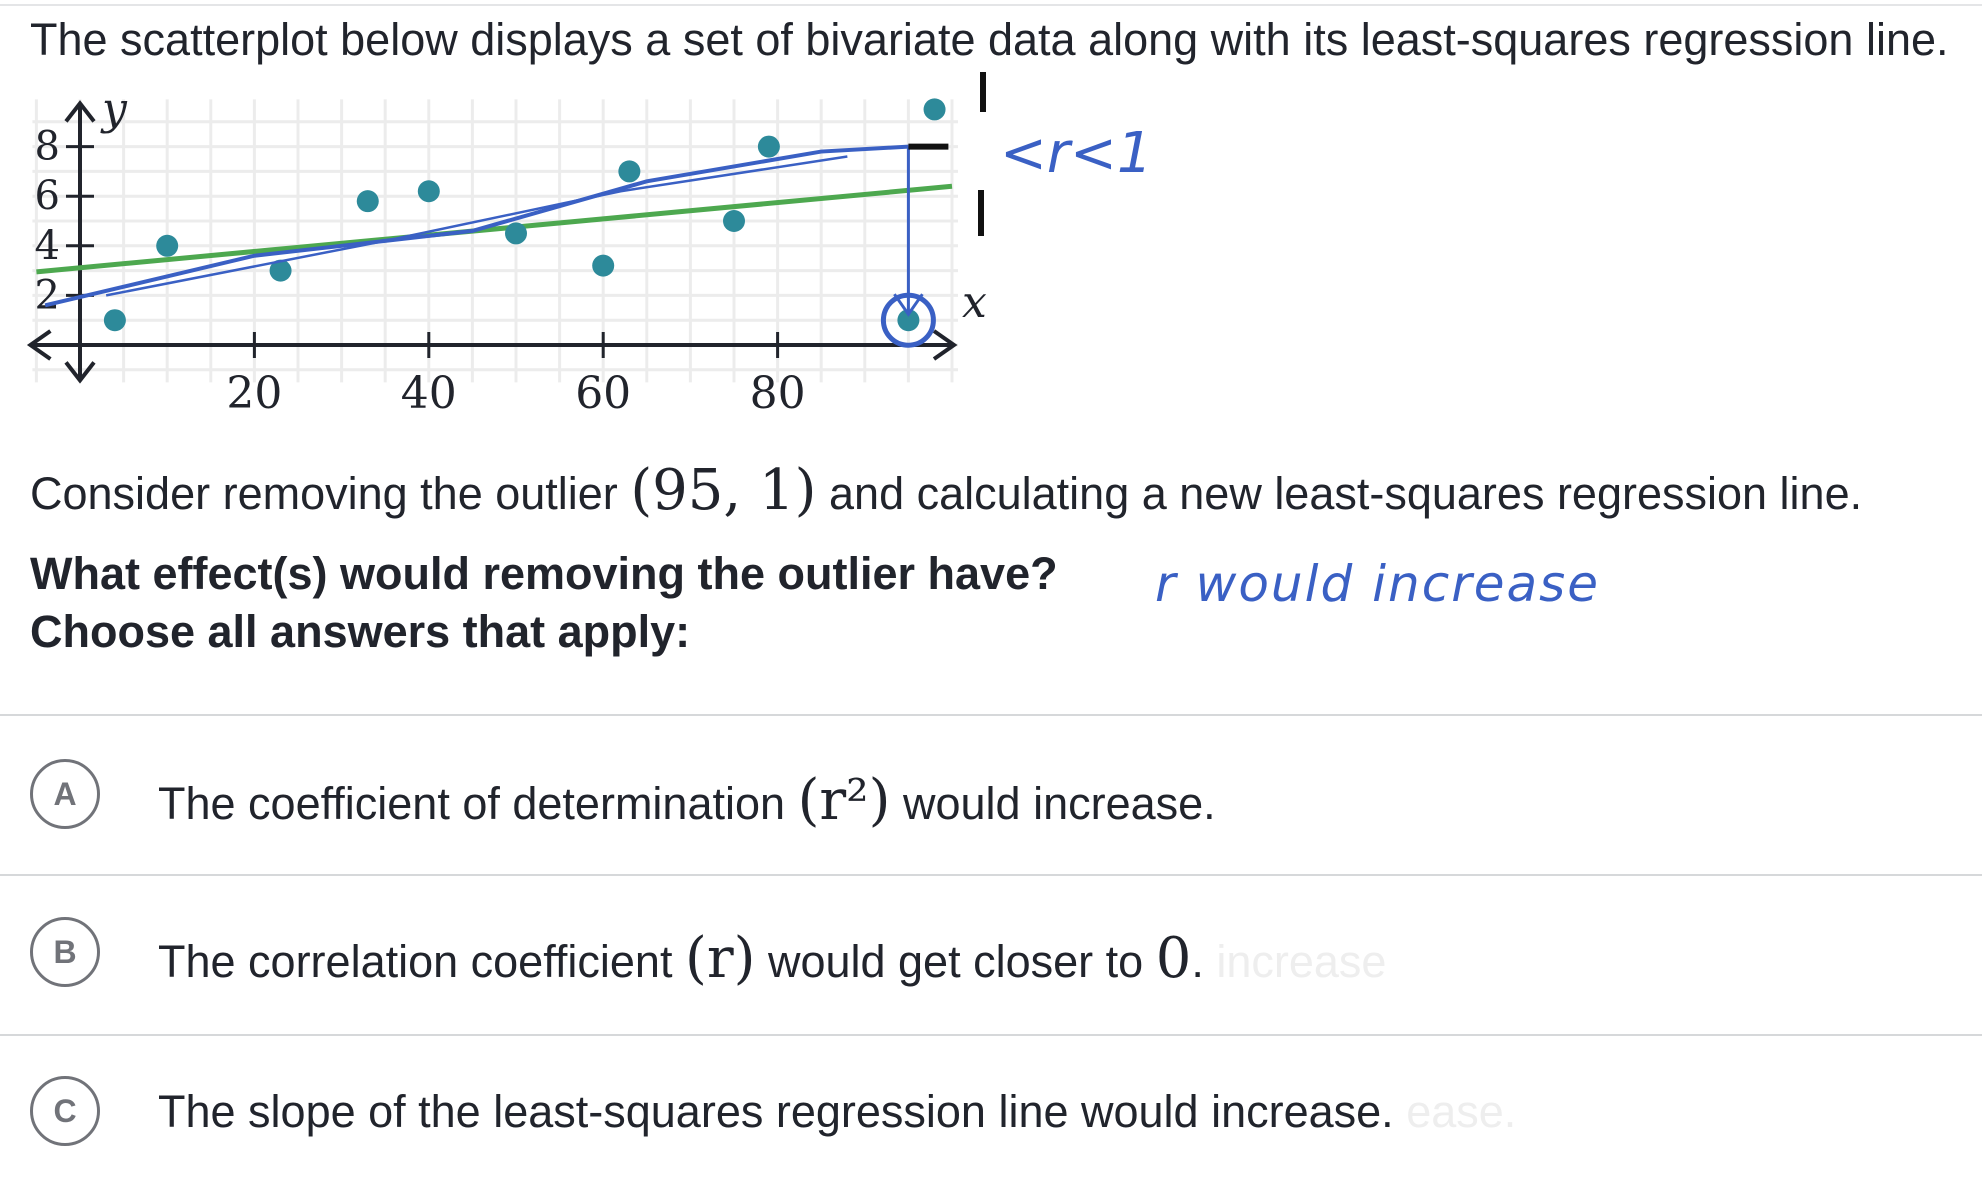 This screenshot has height=1192, width=1982. What do you see at coordinates (415, 961) in the screenshot?
I see `choice-b-before: The correlation coefficient` at bounding box center [415, 961].